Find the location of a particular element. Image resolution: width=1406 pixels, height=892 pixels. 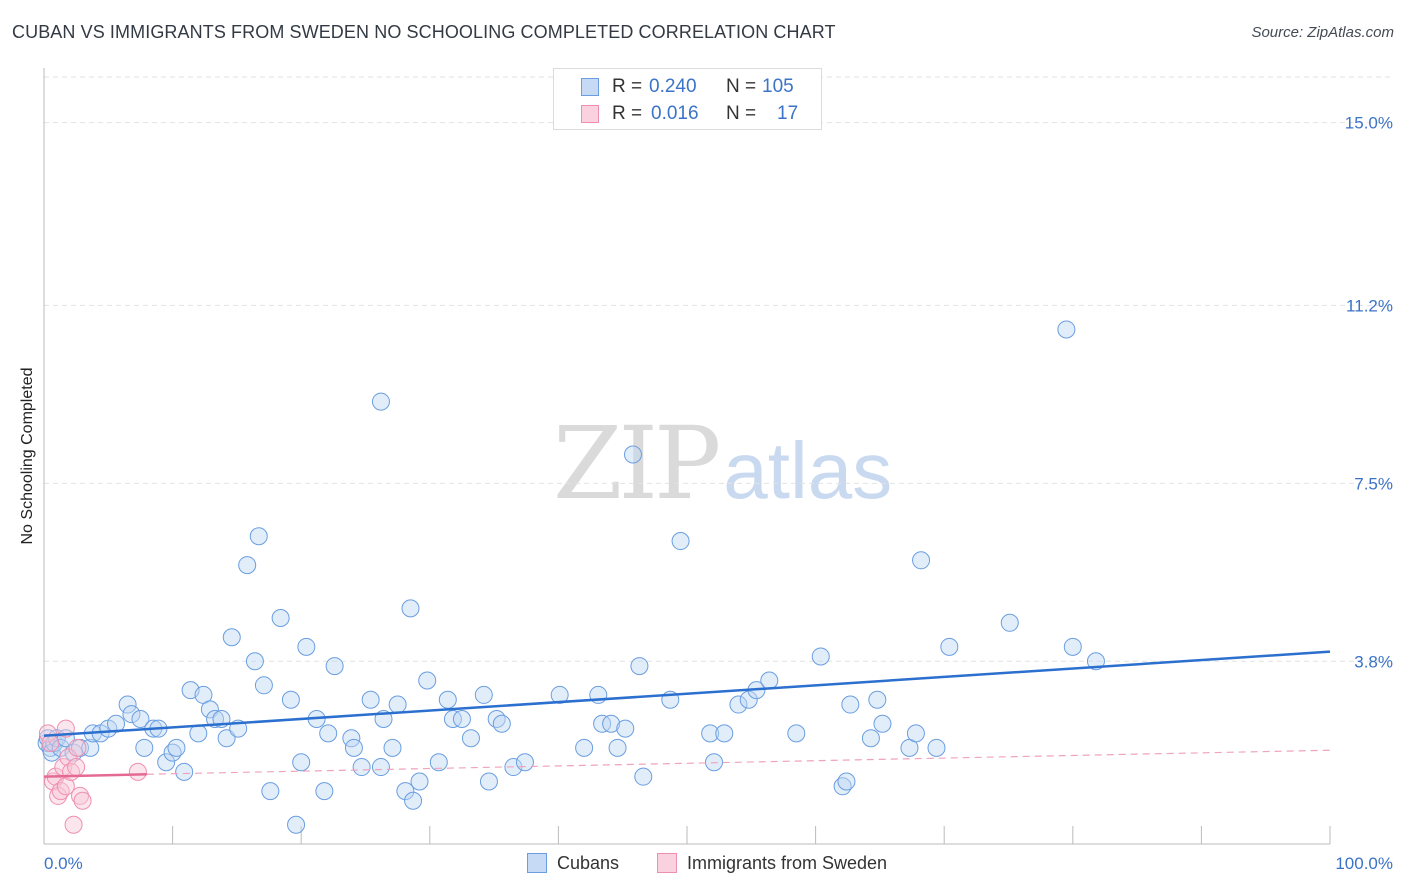

sweden-trend-extension is located at coordinates (738, 762).